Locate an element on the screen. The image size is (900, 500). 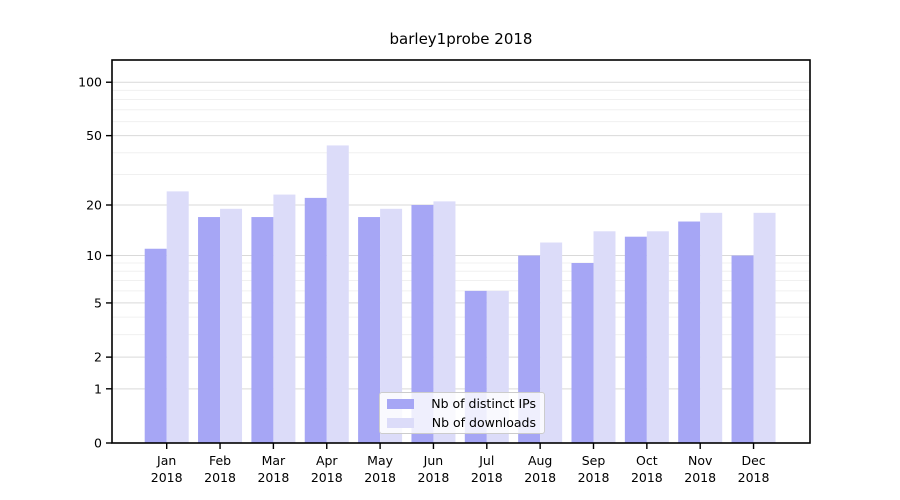
bar-downloads-apr is located at coordinates (337, 294).